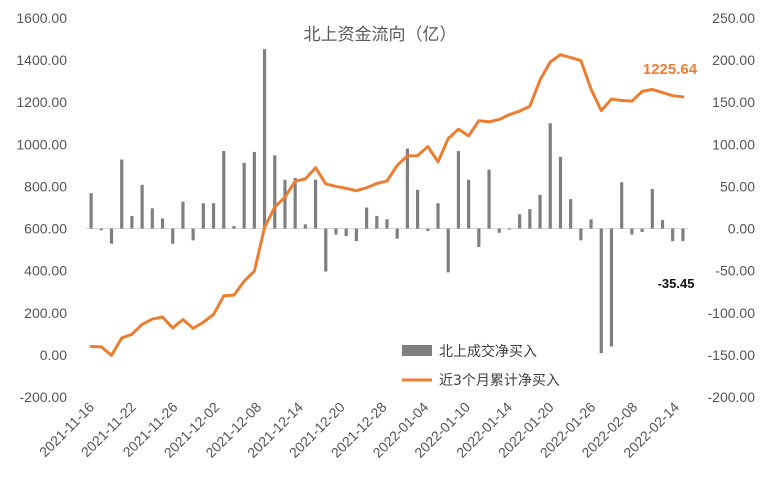 Image resolution: width=763 pixels, height=487 pixels. Describe the element at coordinates (735, 271) in the screenshot. I see `right-tick-label: -50.00` at that location.